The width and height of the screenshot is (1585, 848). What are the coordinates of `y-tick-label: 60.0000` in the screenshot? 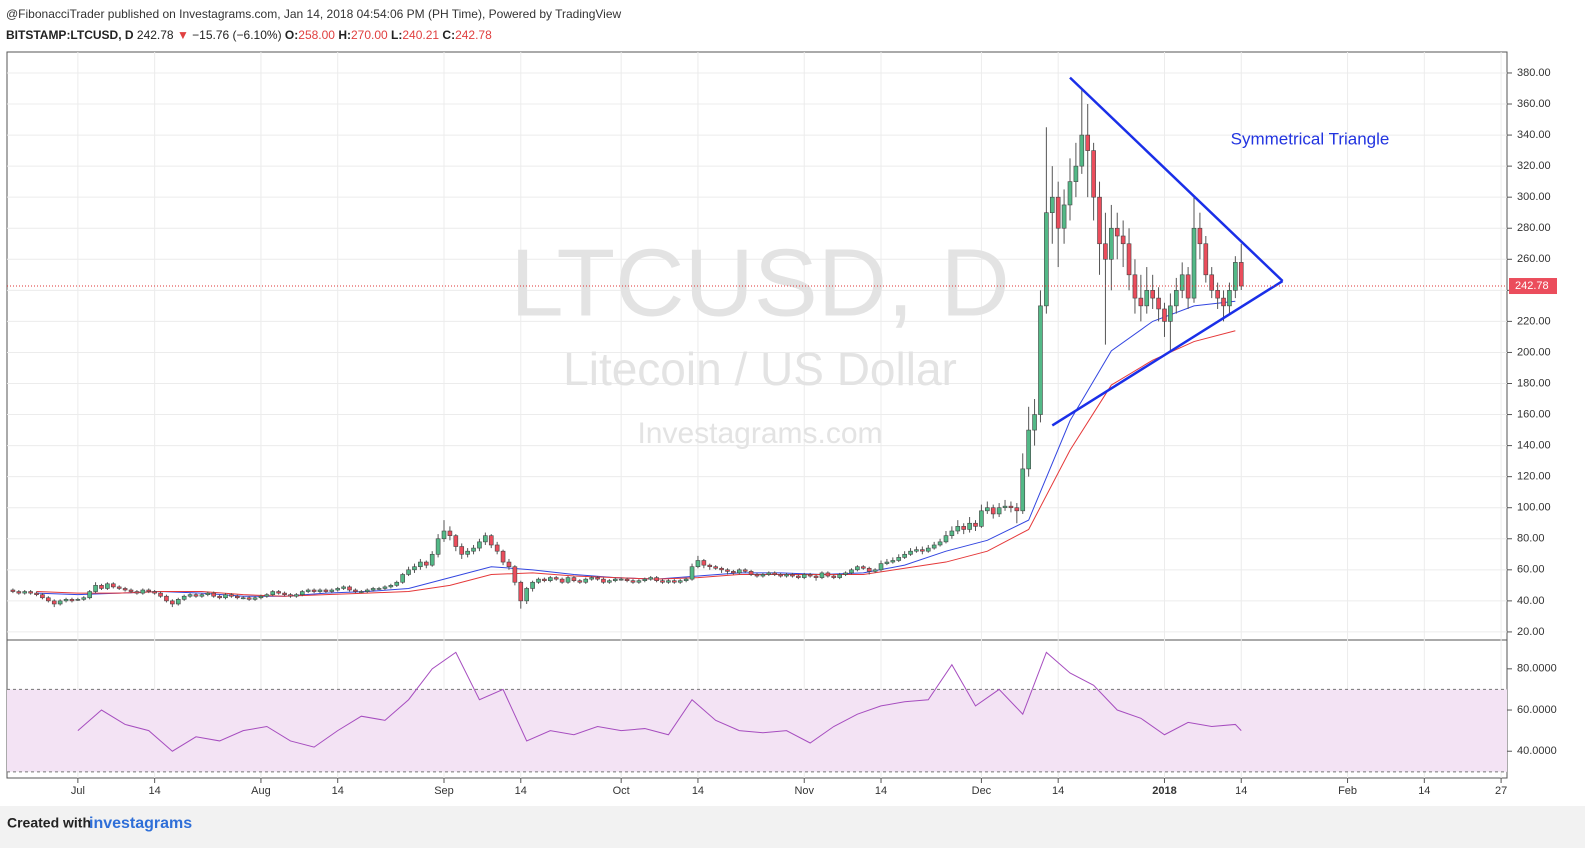 It's located at (1537, 710).